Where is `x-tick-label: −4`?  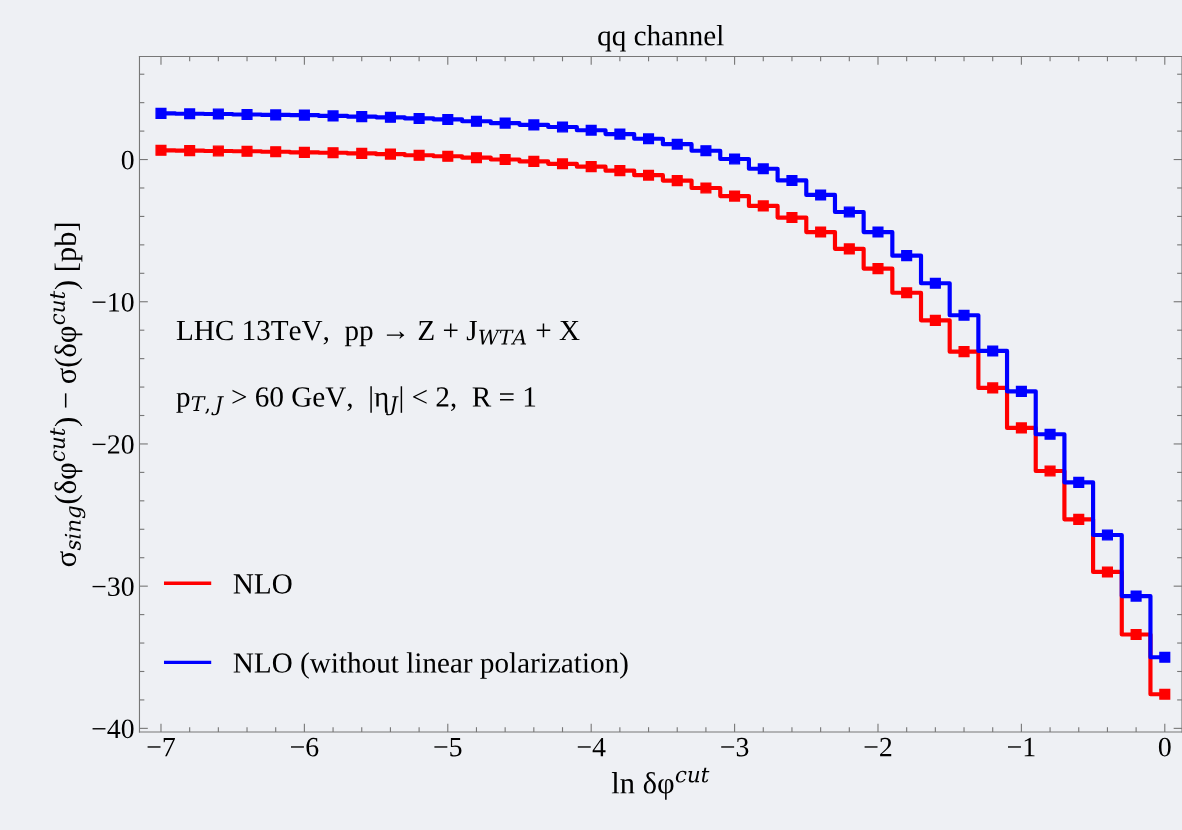 x-tick-label: −4 is located at coordinates (591, 747).